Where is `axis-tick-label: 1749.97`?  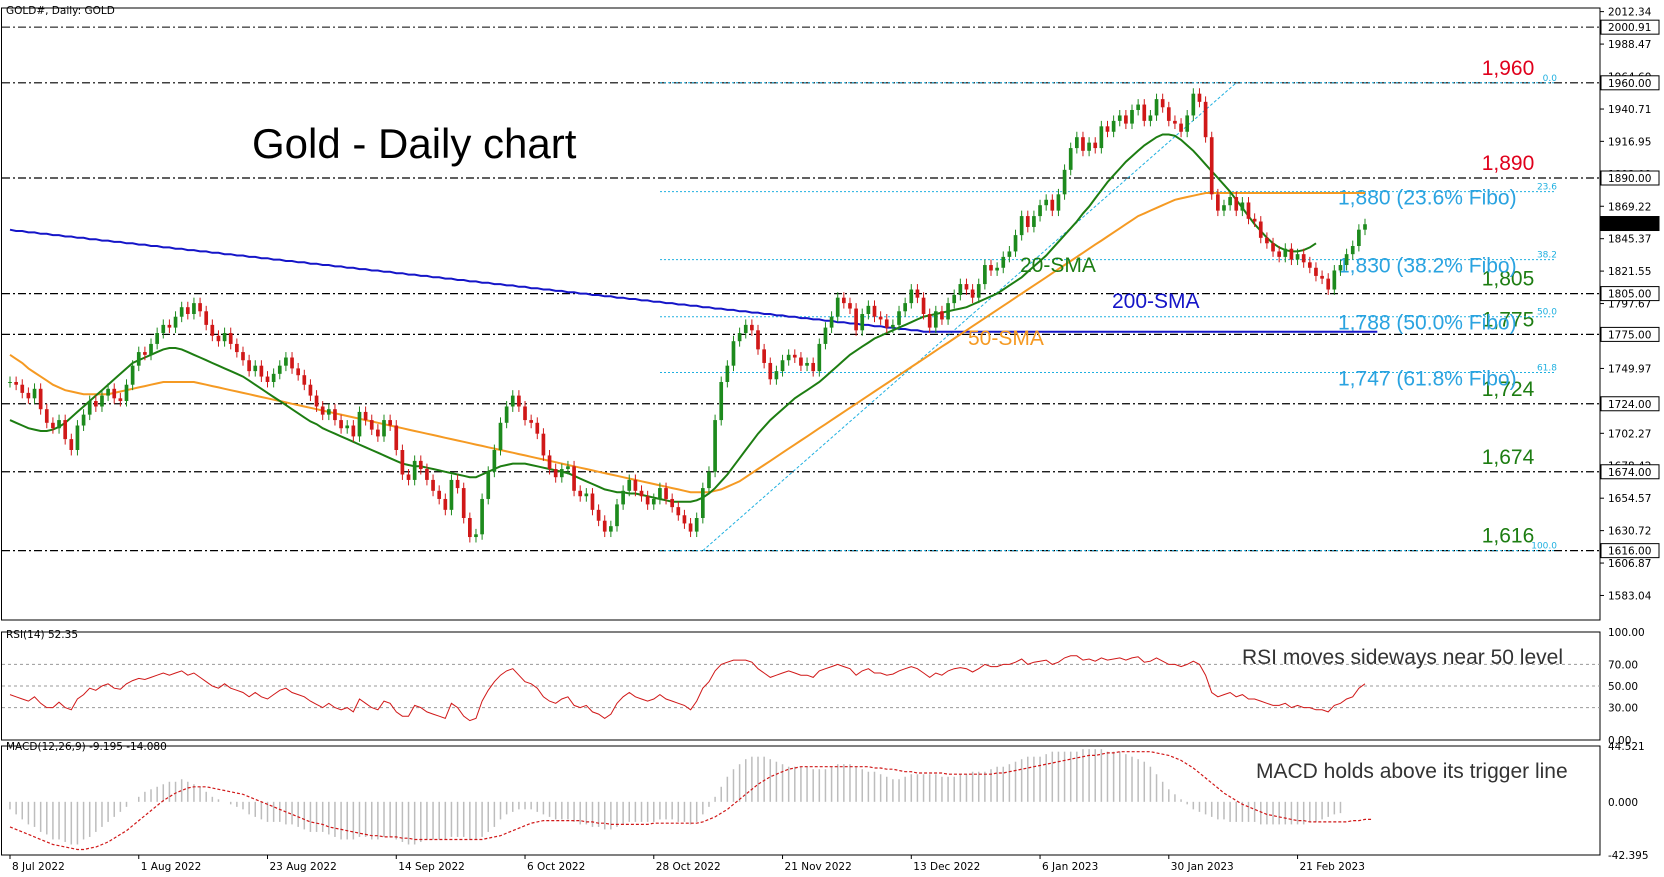
axis-tick-label: 1749.97 is located at coordinates (1629, 369).